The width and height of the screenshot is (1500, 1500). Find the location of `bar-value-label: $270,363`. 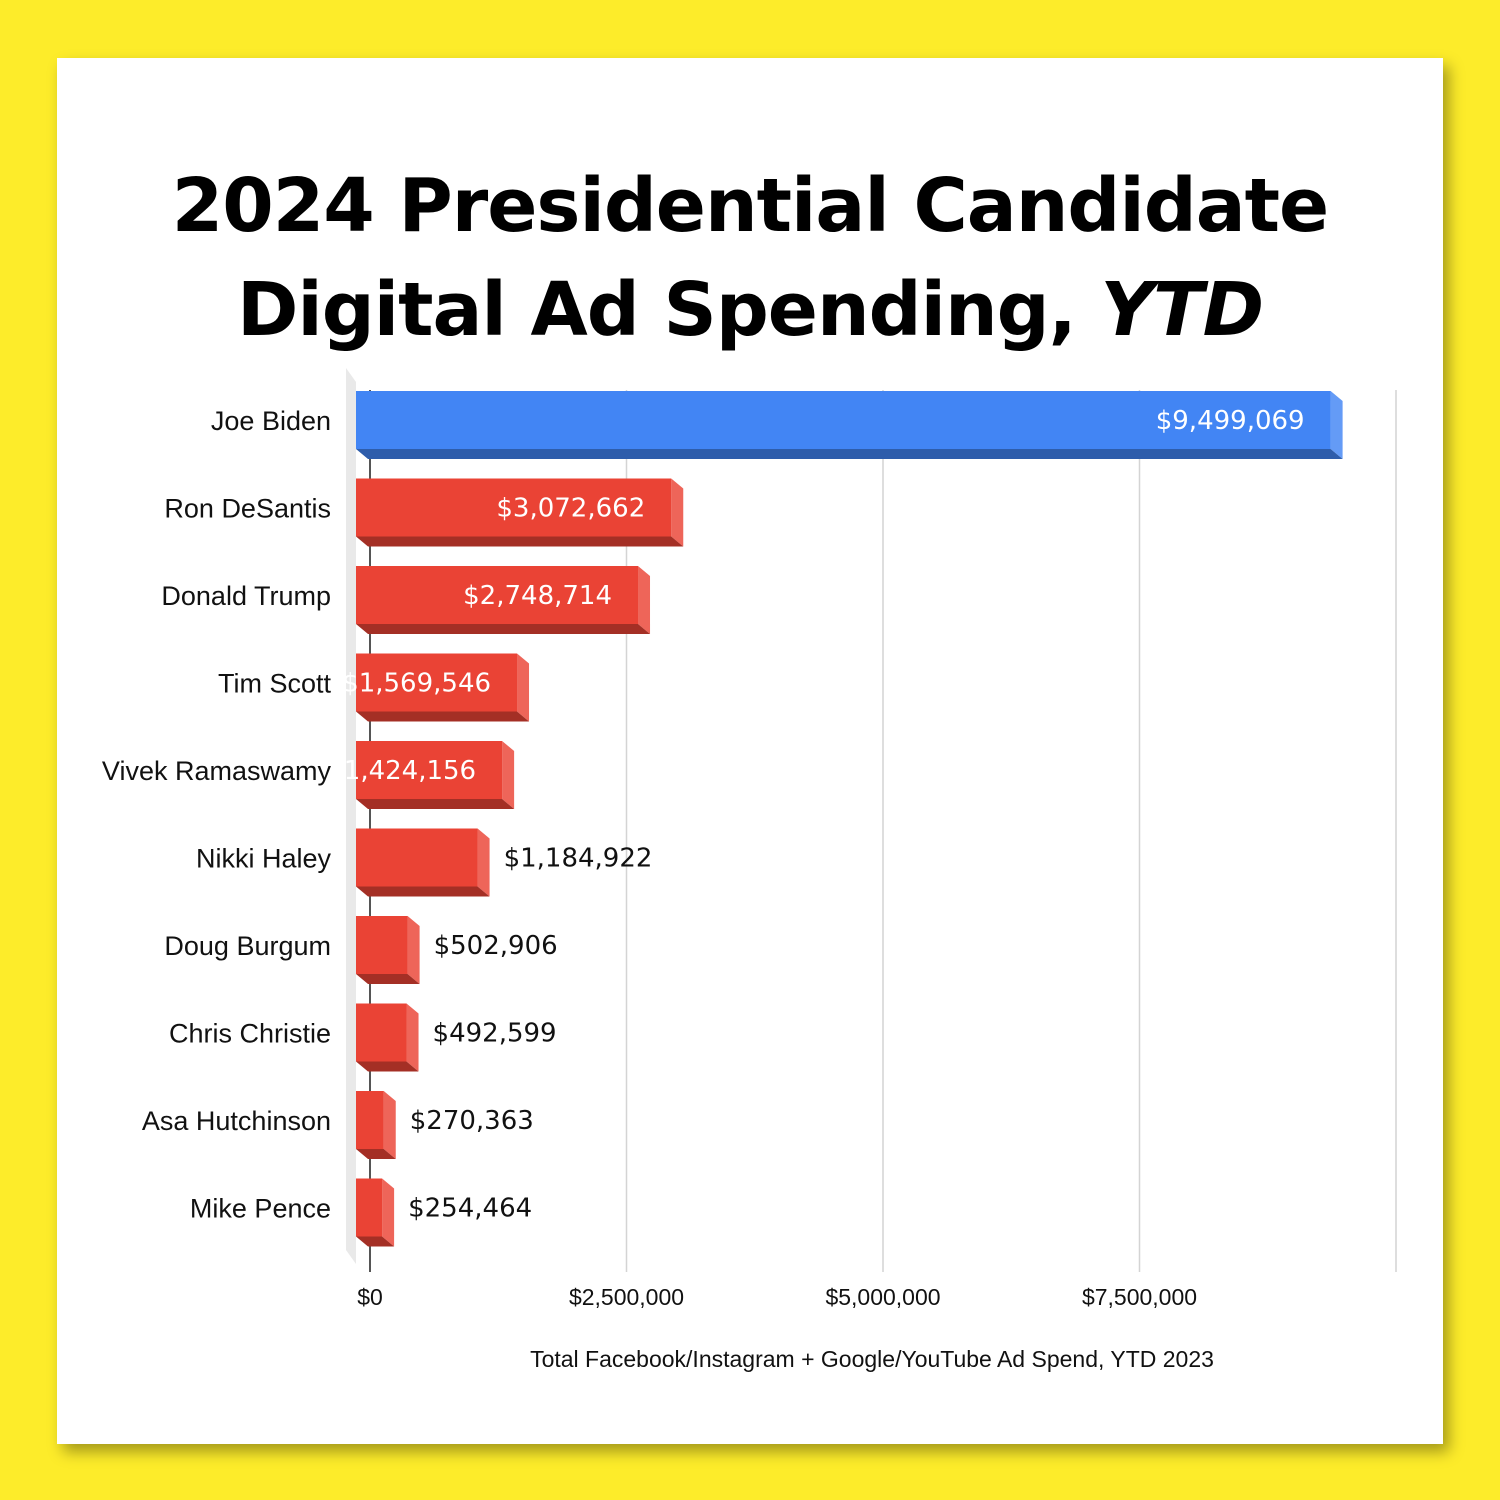

bar-value-label: $270,363 is located at coordinates (472, 1121).